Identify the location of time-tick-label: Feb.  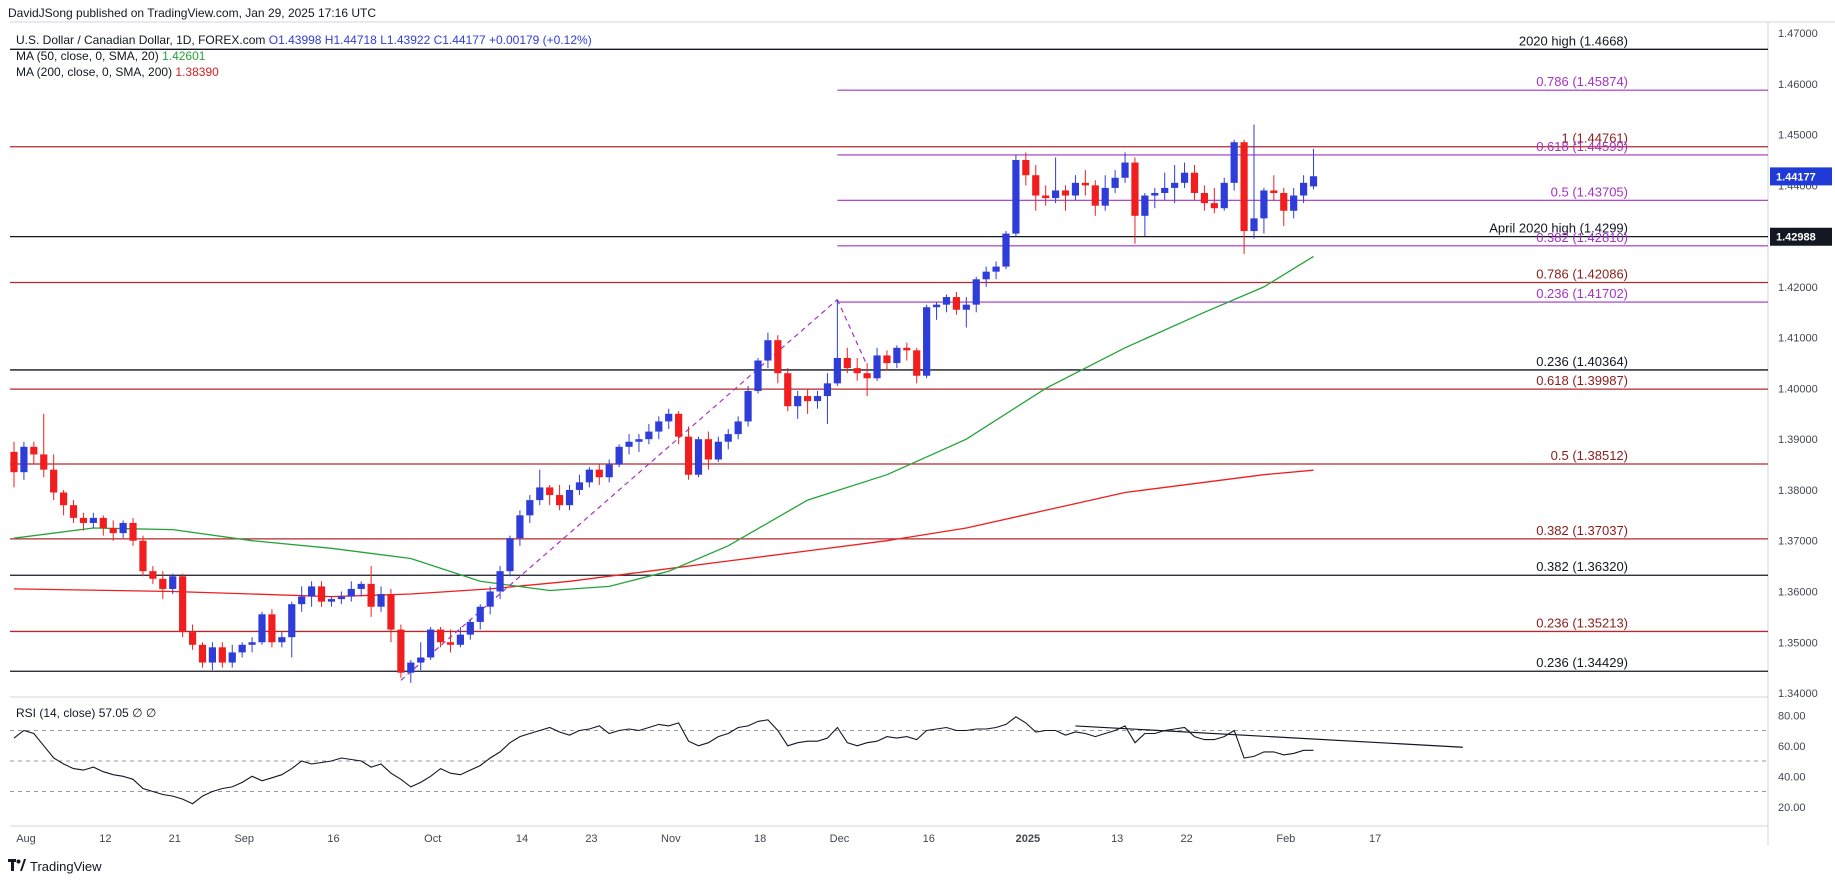
(1285, 839).